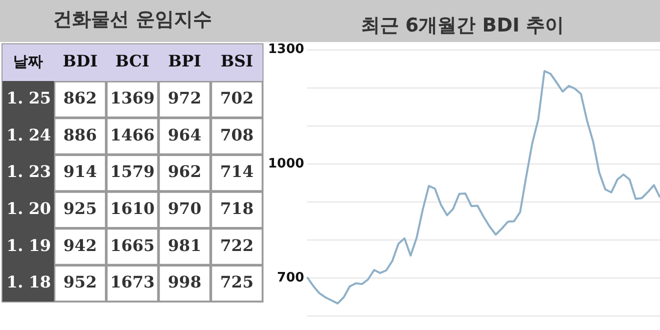 The width and height of the screenshot is (660, 330). Describe the element at coordinates (237, 208) in the screenshot. I see `data-label: 718` at that location.